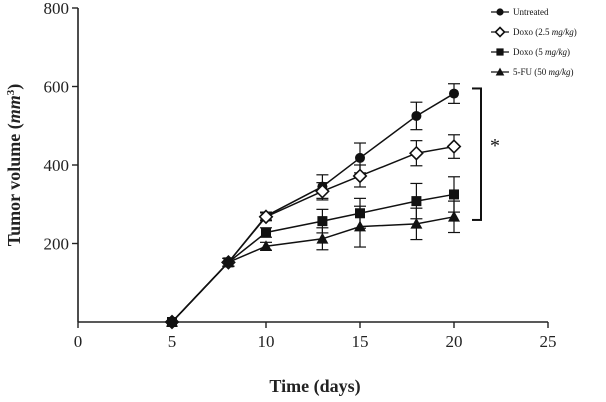 Image resolution: width=606 pixels, height=402 pixels. I want to click on y-axis-title-prefix: Tumor volume (, so click(14, 184).